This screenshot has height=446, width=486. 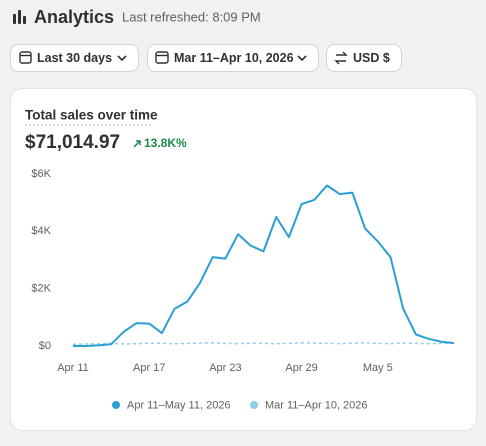 What do you see at coordinates (41, 174) in the screenshot?
I see `y-tick-label: $6K` at bounding box center [41, 174].